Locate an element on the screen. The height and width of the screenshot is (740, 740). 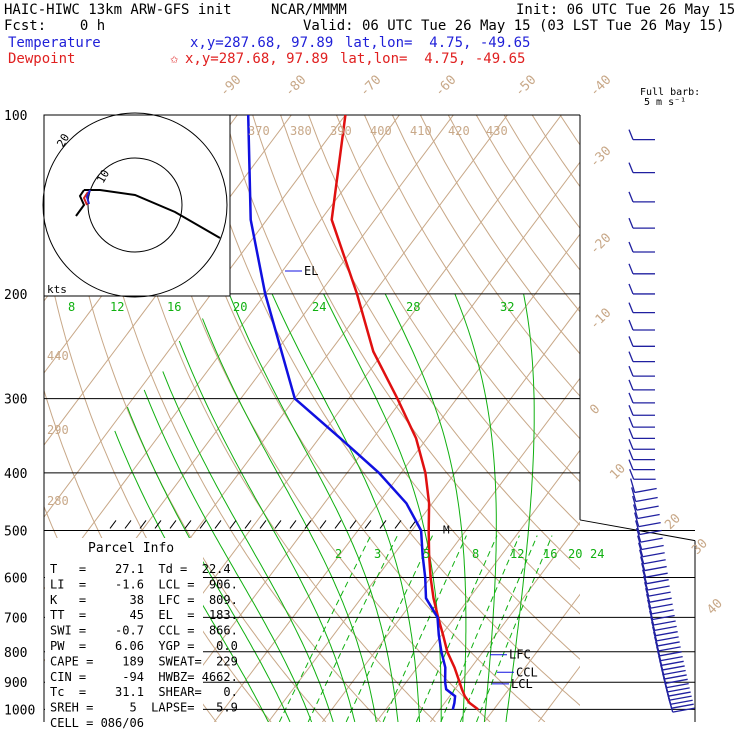
pressure-label: 600 is located at coordinates (15, 579).